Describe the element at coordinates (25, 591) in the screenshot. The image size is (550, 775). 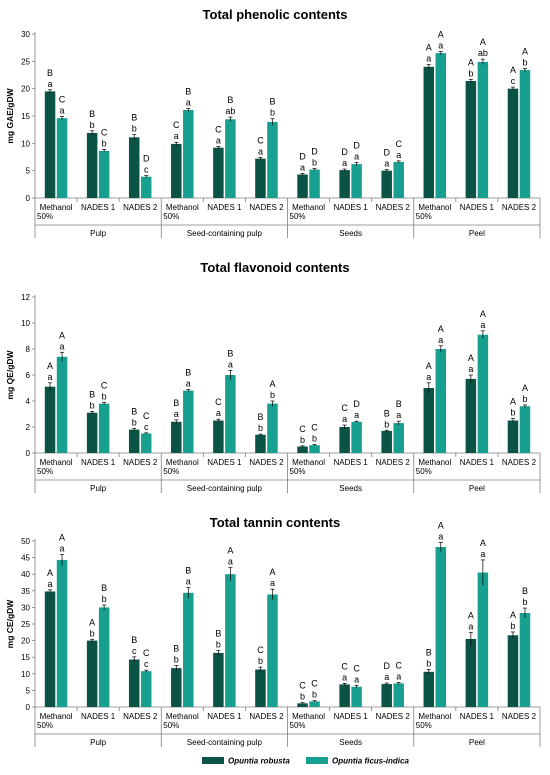
I see `y-tick-label: 35` at that location.